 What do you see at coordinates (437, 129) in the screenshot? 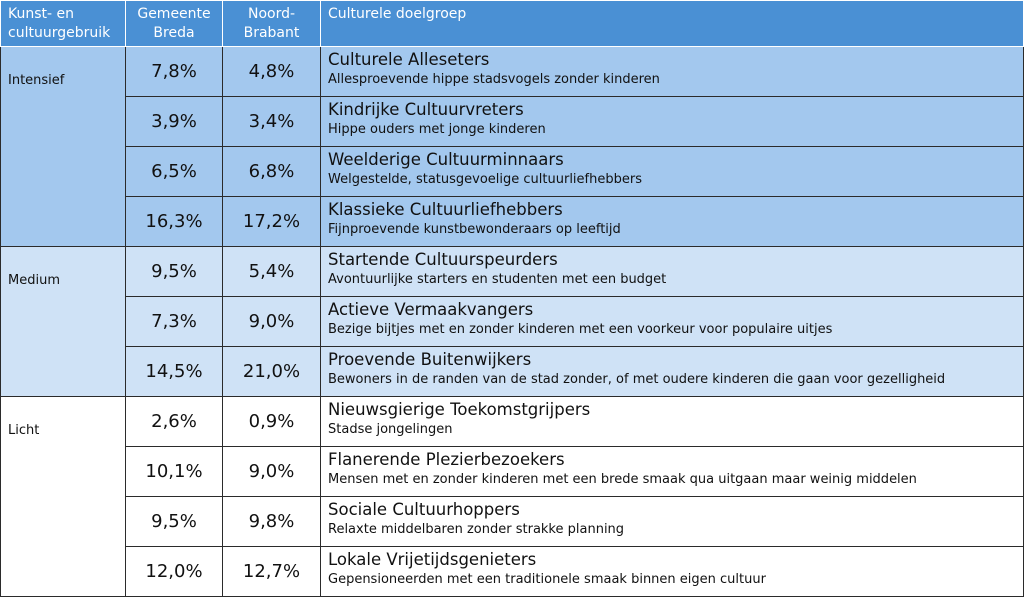
I see `target-group-description: Hippe ouders met jonge kinderen` at bounding box center [437, 129].